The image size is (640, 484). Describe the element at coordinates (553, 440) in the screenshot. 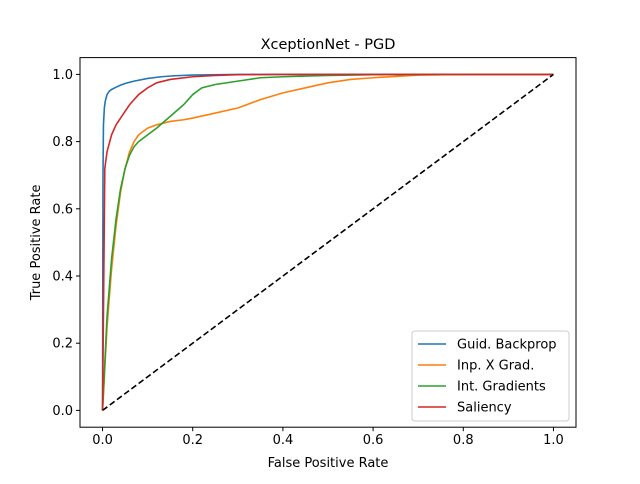

I see `x-tick-label: 1.0` at that location.